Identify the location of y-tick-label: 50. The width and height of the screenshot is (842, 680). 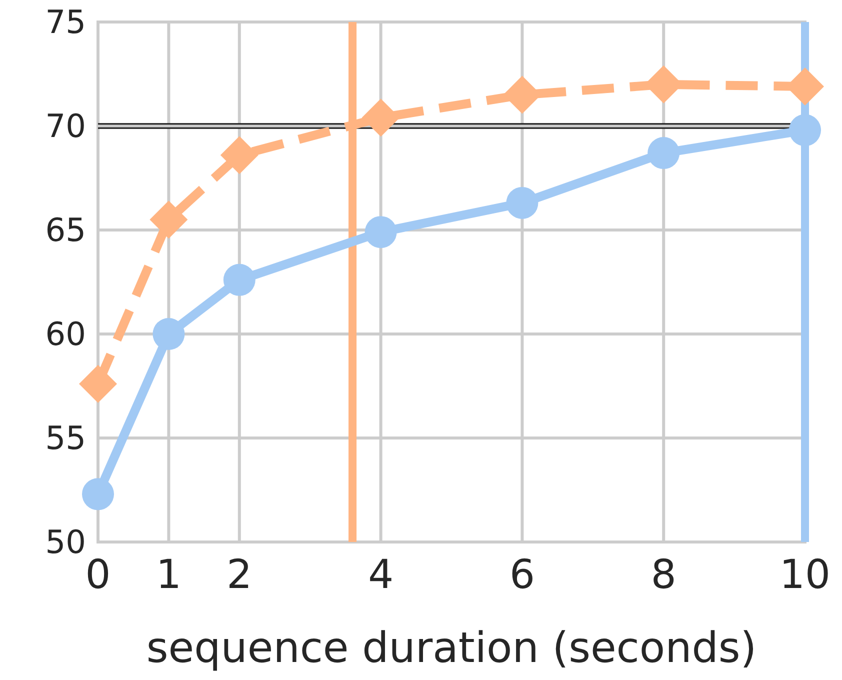
(65, 542).